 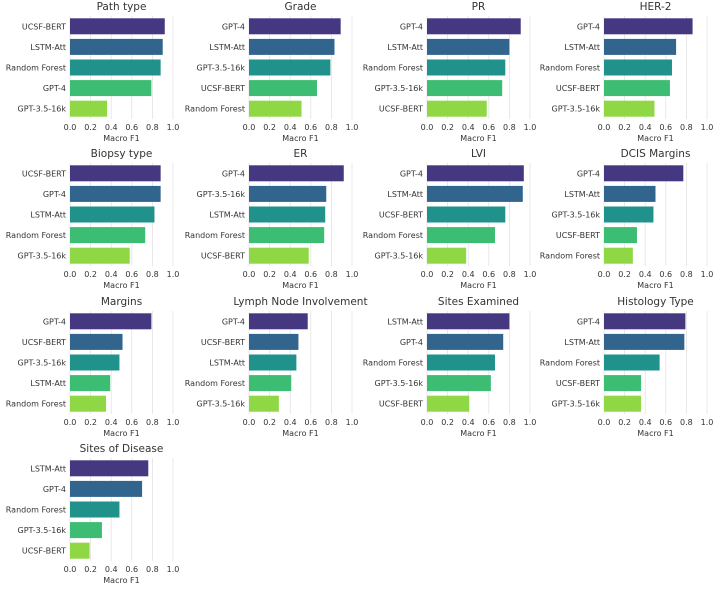 What do you see at coordinates (300, 302) in the screenshot?
I see `chart-title: Lymph Node Involvement` at bounding box center [300, 302].